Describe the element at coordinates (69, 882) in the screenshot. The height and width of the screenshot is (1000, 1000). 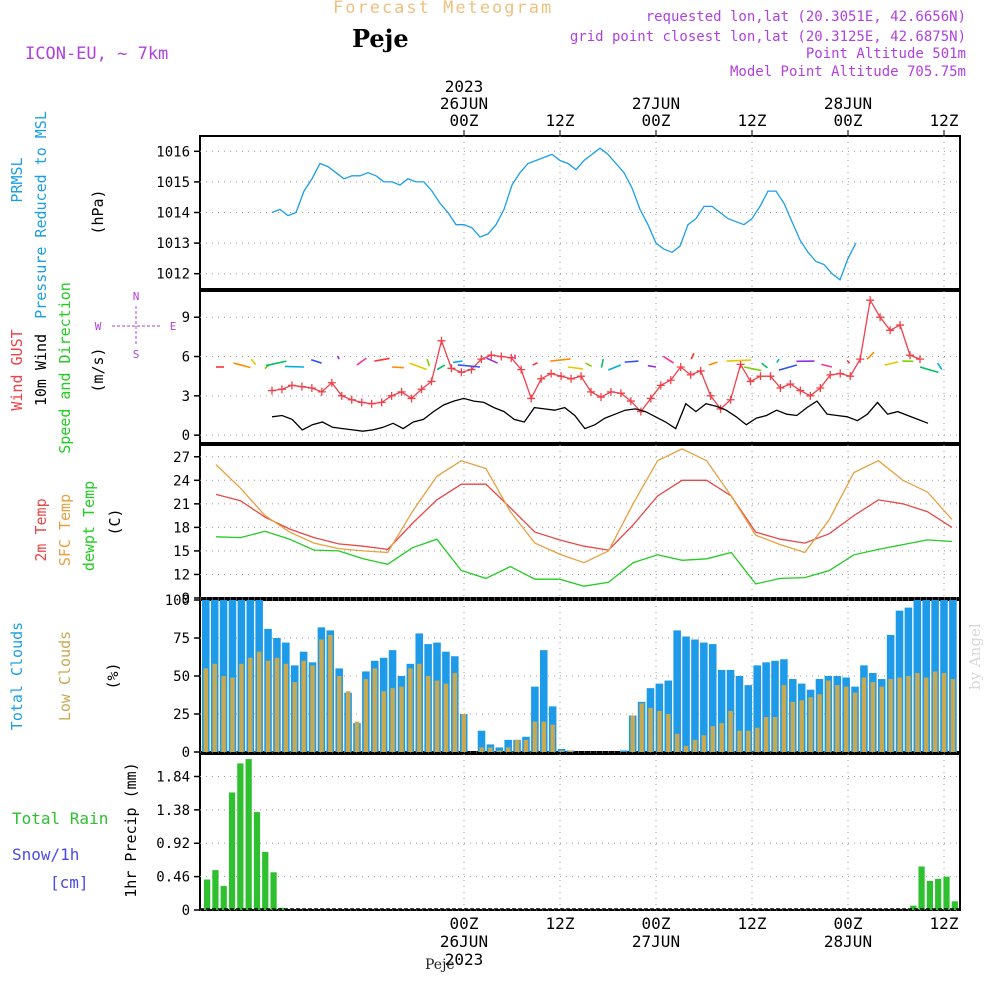
I see `snow-unit: [cm]` at that location.